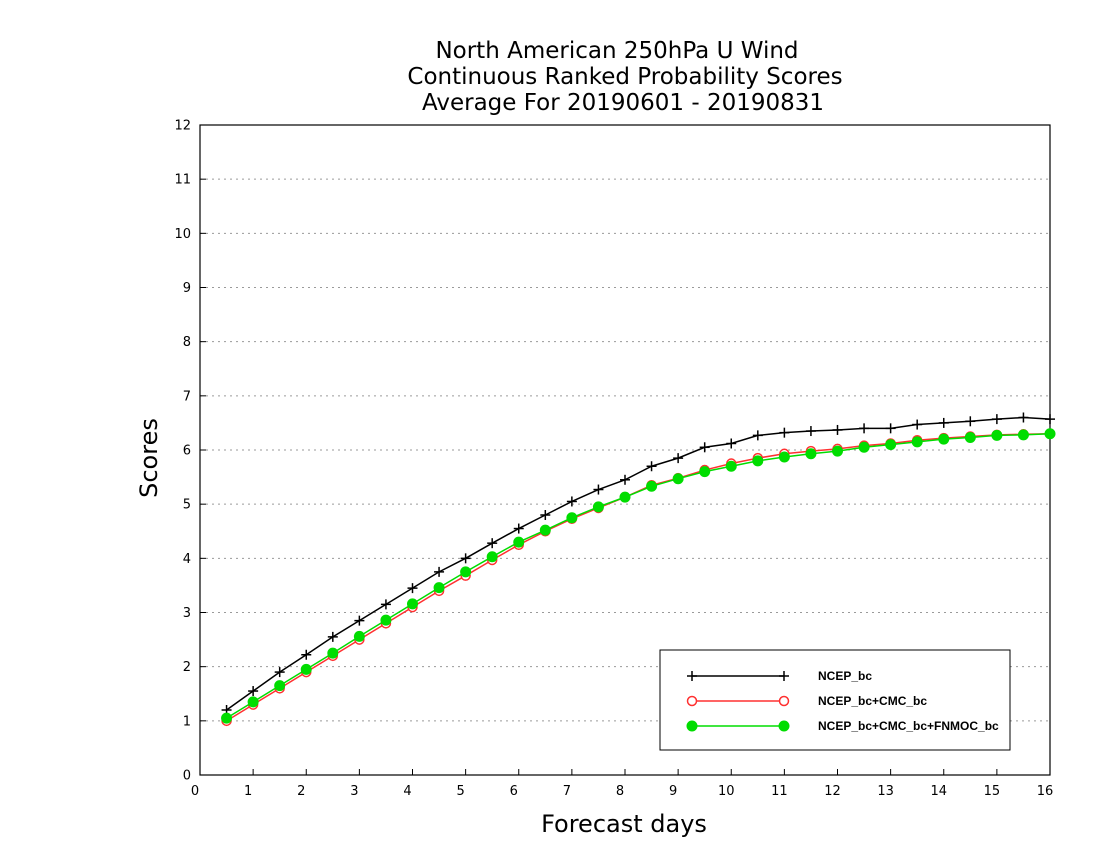 This screenshot has width=1100, height=850. Describe the element at coordinates (187, 342) in the screenshot. I see `y-tick-label: 8` at that location.